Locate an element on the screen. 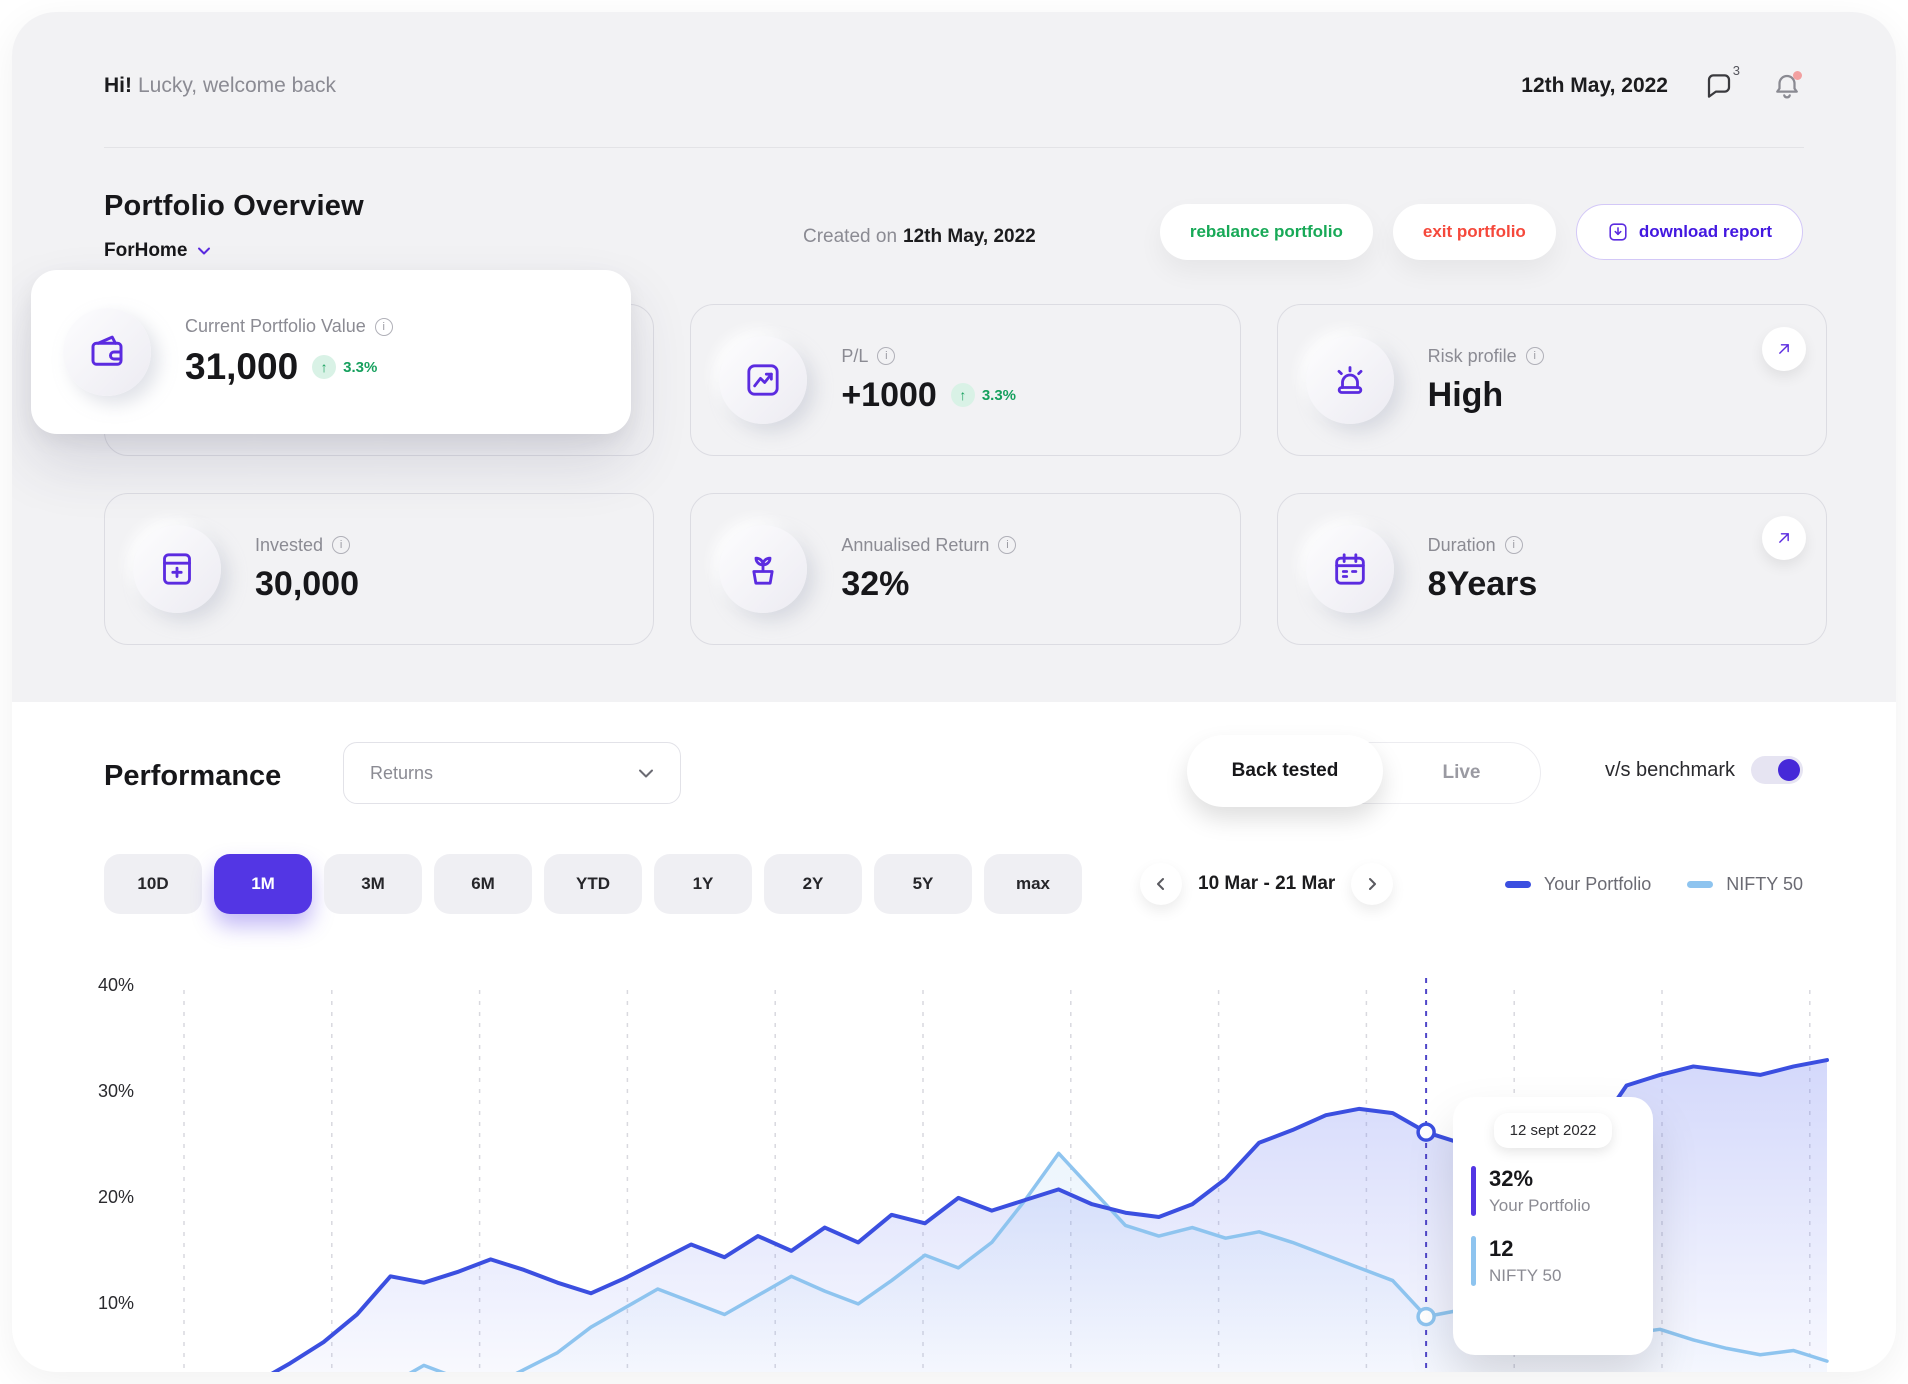 The height and width of the screenshot is (1384, 1908). benchmark-label: v/s benchmark is located at coordinates (1669, 769).